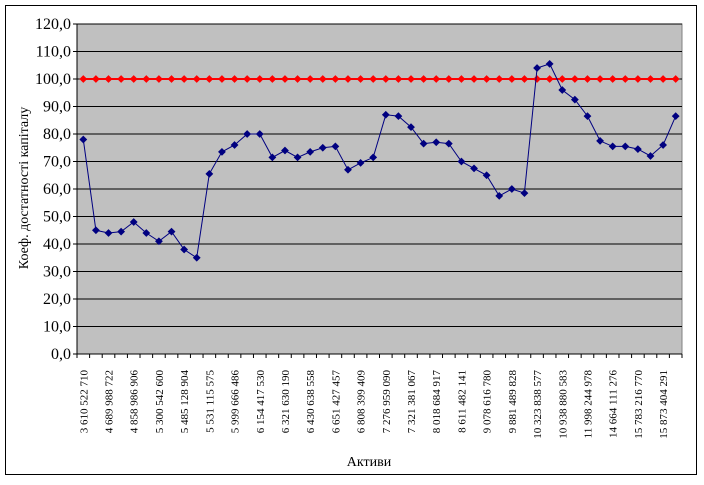  Describe the element at coordinates (362, 402) in the screenshot. I see `x-tick-label: 6 808 399 409` at that location.